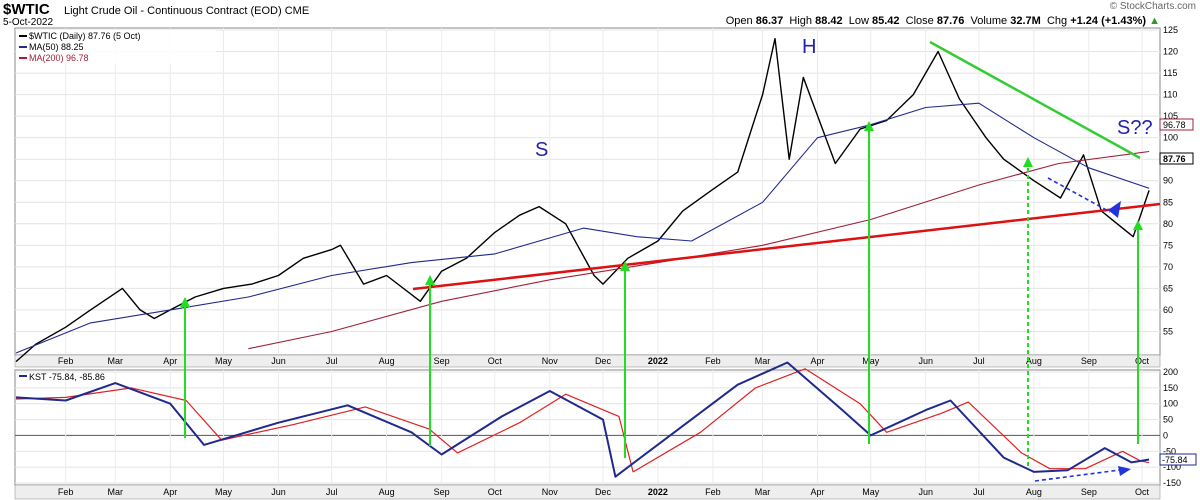 The width and height of the screenshot is (1200, 500). Describe the element at coordinates (1077, 475) in the screenshot. I see `divergence-dashed-kst` at that location.